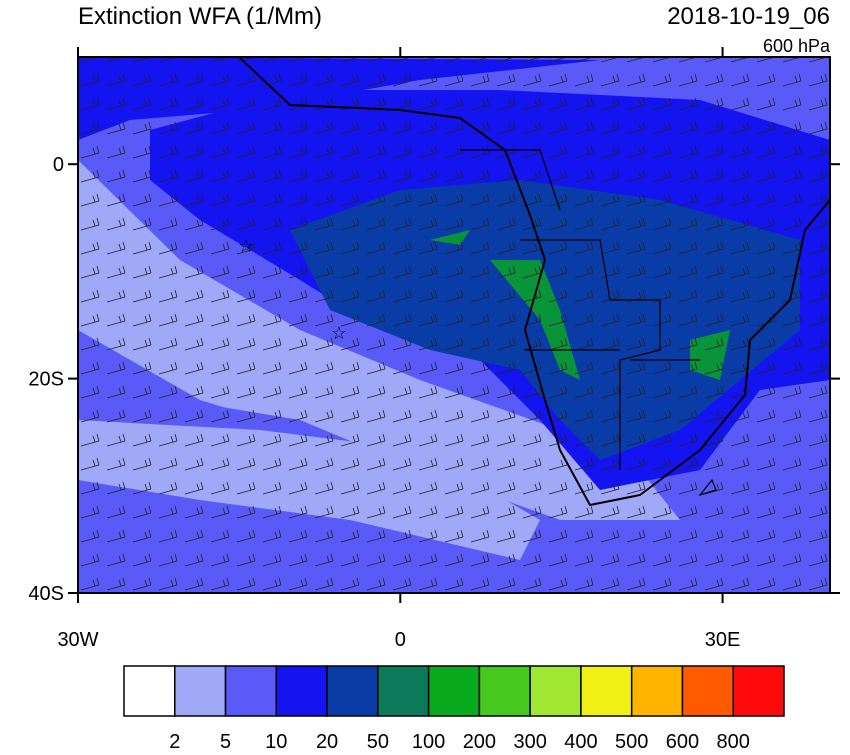  What do you see at coordinates (580, 740) in the screenshot?
I see `colorbar-label: 400` at bounding box center [580, 740].